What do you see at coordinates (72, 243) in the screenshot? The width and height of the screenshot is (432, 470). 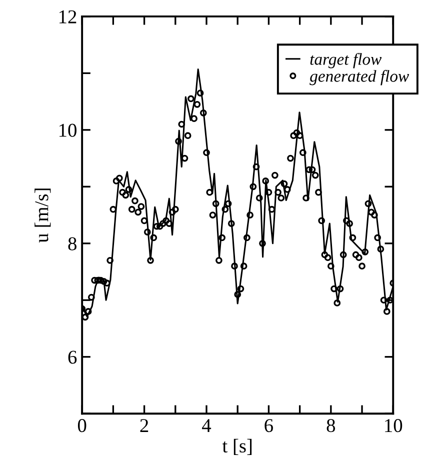 I see `y-tick-label: 8` at bounding box center [72, 243].